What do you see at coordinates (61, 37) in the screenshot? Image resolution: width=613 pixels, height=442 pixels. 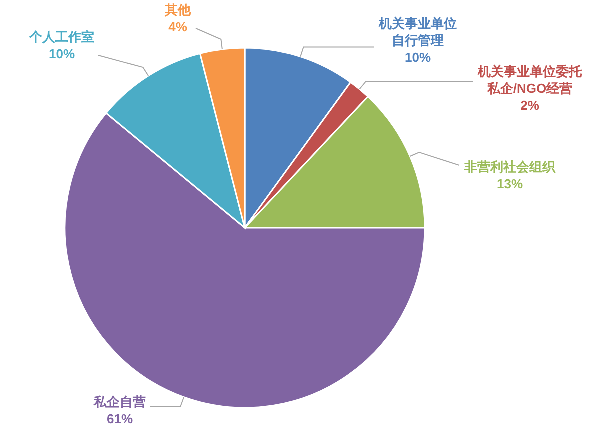 I see `slice-label: 个人工作室` at bounding box center [61, 37].